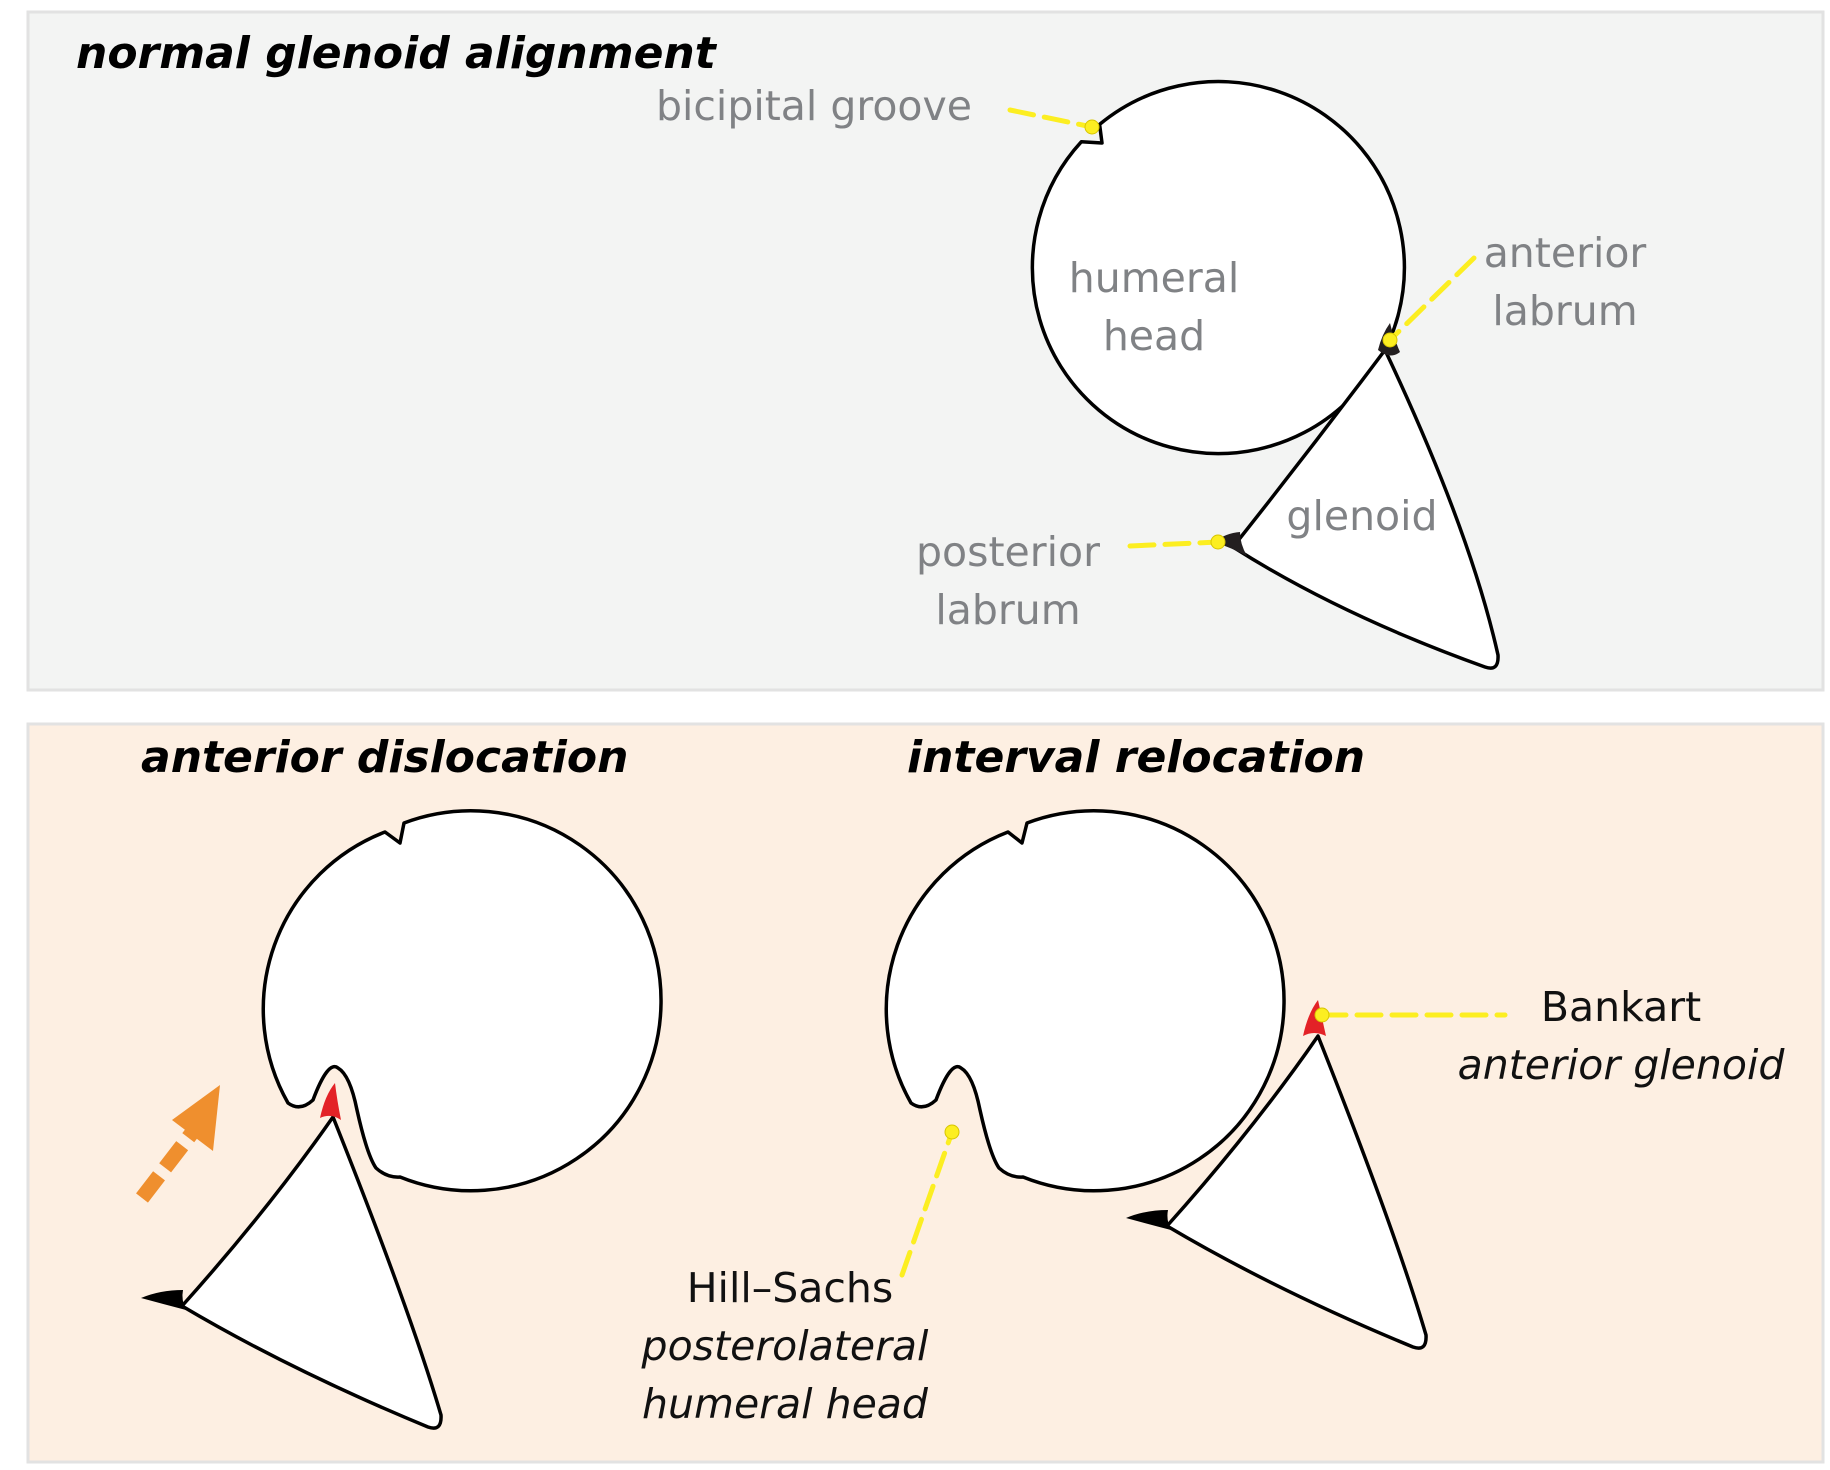 This screenshot has width=1830, height=1470. What do you see at coordinates (1136, 757) in the screenshot?
I see `interval-relocation-title: interval relocation` at bounding box center [1136, 757].